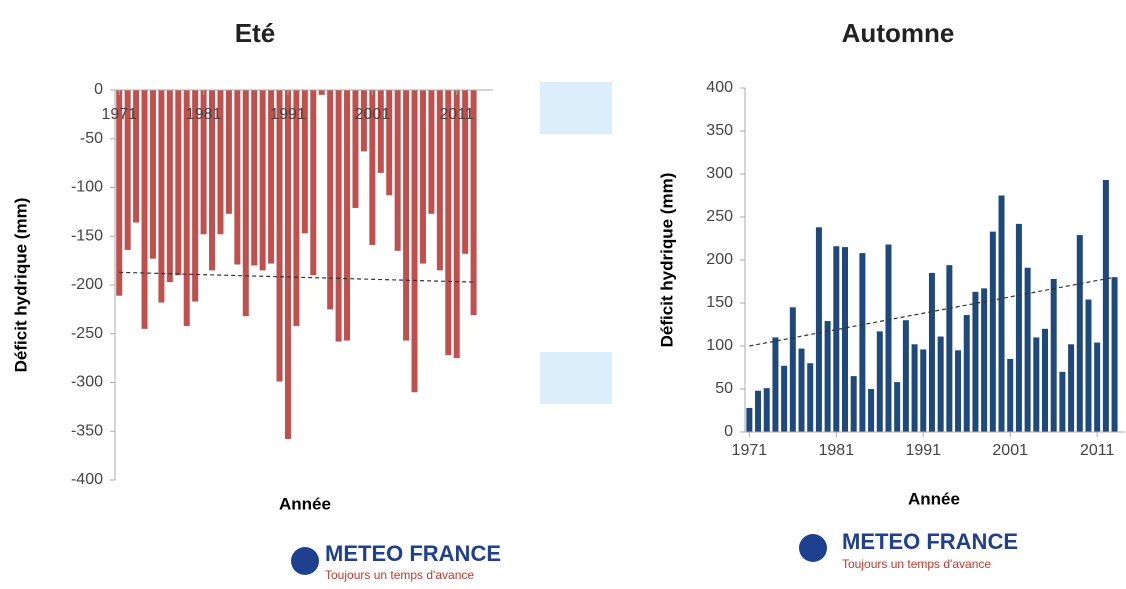  Describe the element at coordinates (87, 235) in the screenshot. I see `y-tick-label: -150` at that location.